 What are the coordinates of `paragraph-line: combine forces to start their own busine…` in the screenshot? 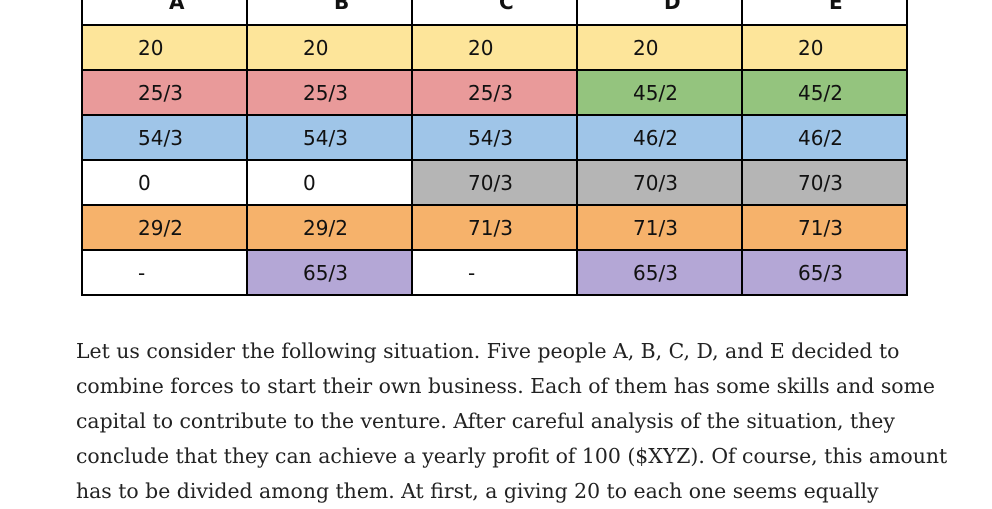 It's located at (505, 386).